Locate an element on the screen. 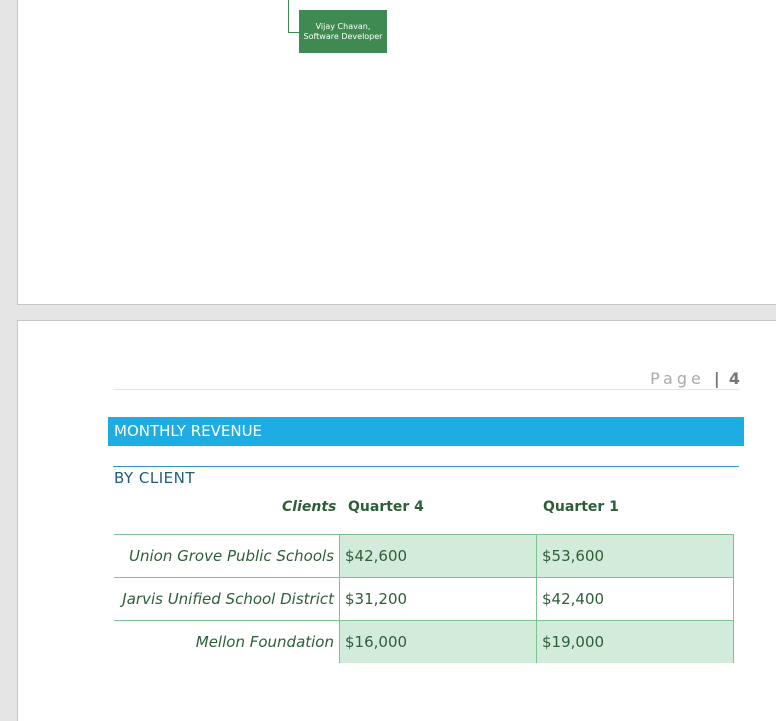 This screenshot has width=776, height=721. section-heading: MONTHLY REVENUE is located at coordinates (426, 431).